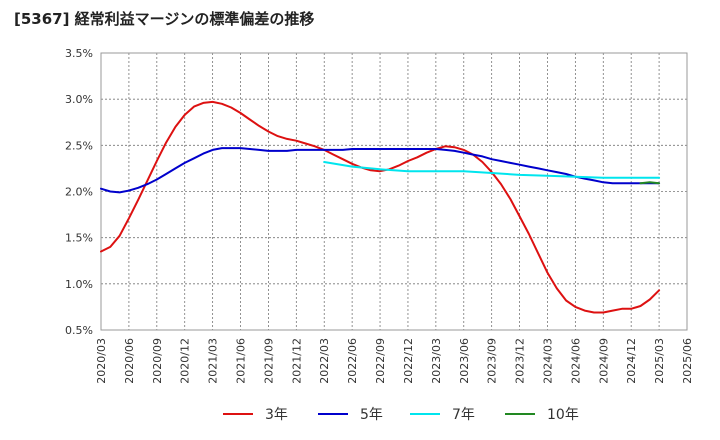 The height and width of the screenshot is (440, 720). What do you see at coordinates (79, 53) in the screenshot?
I see `y-tick-label: 3.5%` at bounding box center [79, 53].